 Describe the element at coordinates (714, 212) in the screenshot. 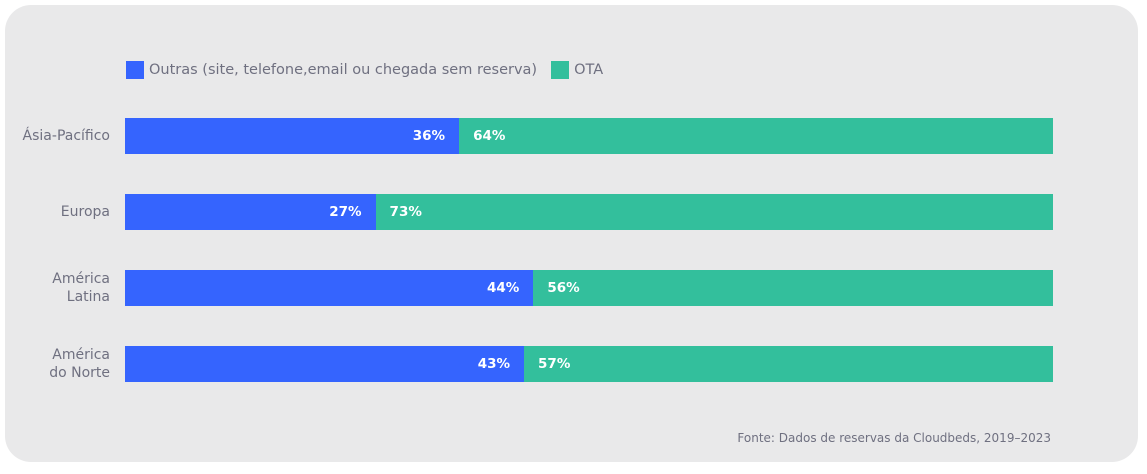

I see `bar-segment-ota: 73%` at that location.